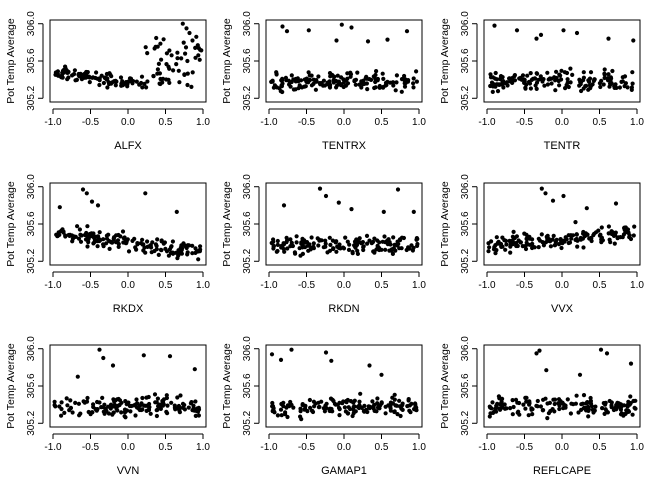  What do you see at coordinates (600, 285) in the screenshot?
I see `x-tick-label: 0.5` at bounding box center [600, 285].